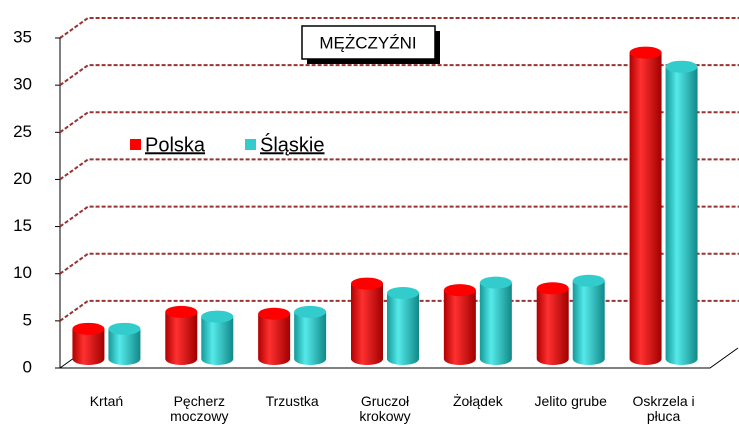 The width and height of the screenshot is (739, 431). I want to click on x-tick-label: Oskrzela i płuca, so click(663, 408).